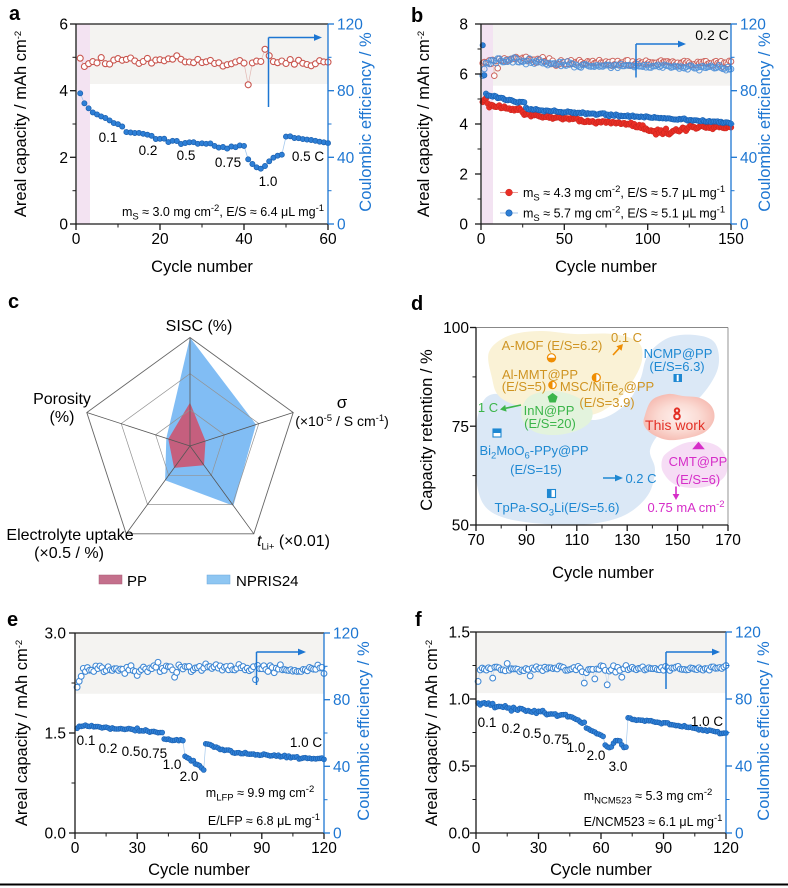 The image size is (788, 888). What do you see at coordinates (418, 620) in the screenshot?
I see `svg-text: f` at bounding box center [418, 620].